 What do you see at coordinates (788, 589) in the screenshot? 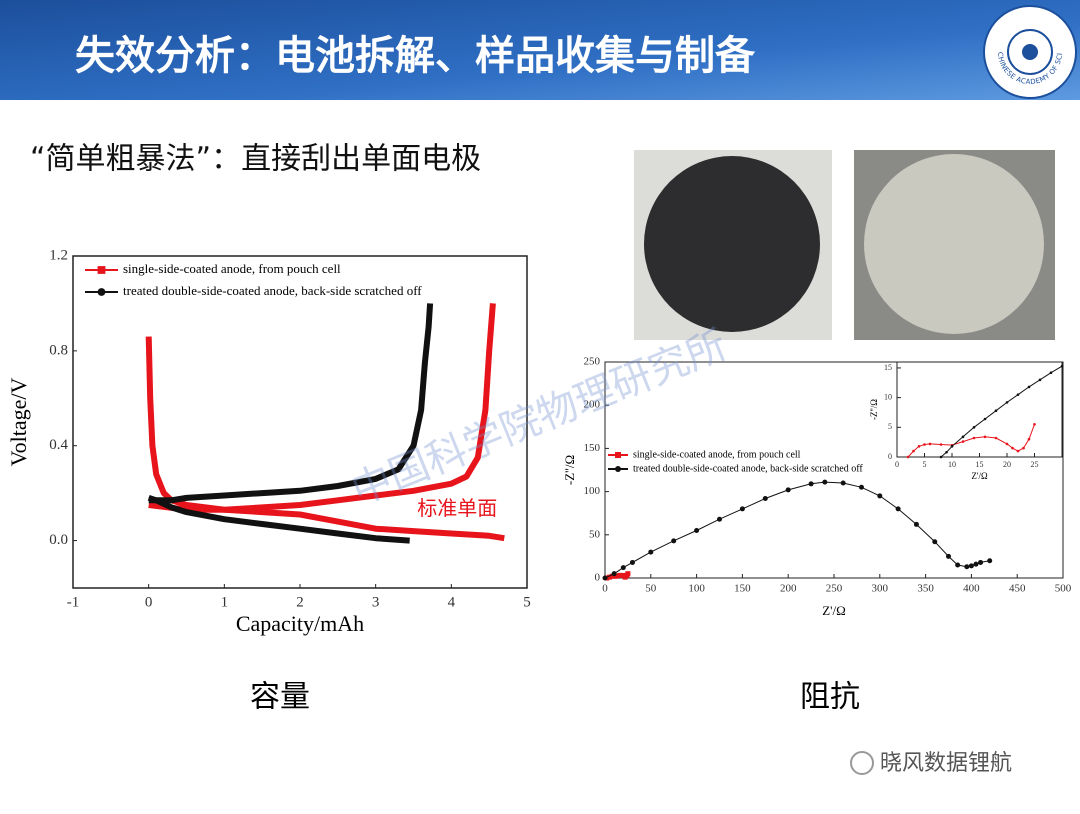
I see `x-tick-label: 200` at bounding box center [788, 589].